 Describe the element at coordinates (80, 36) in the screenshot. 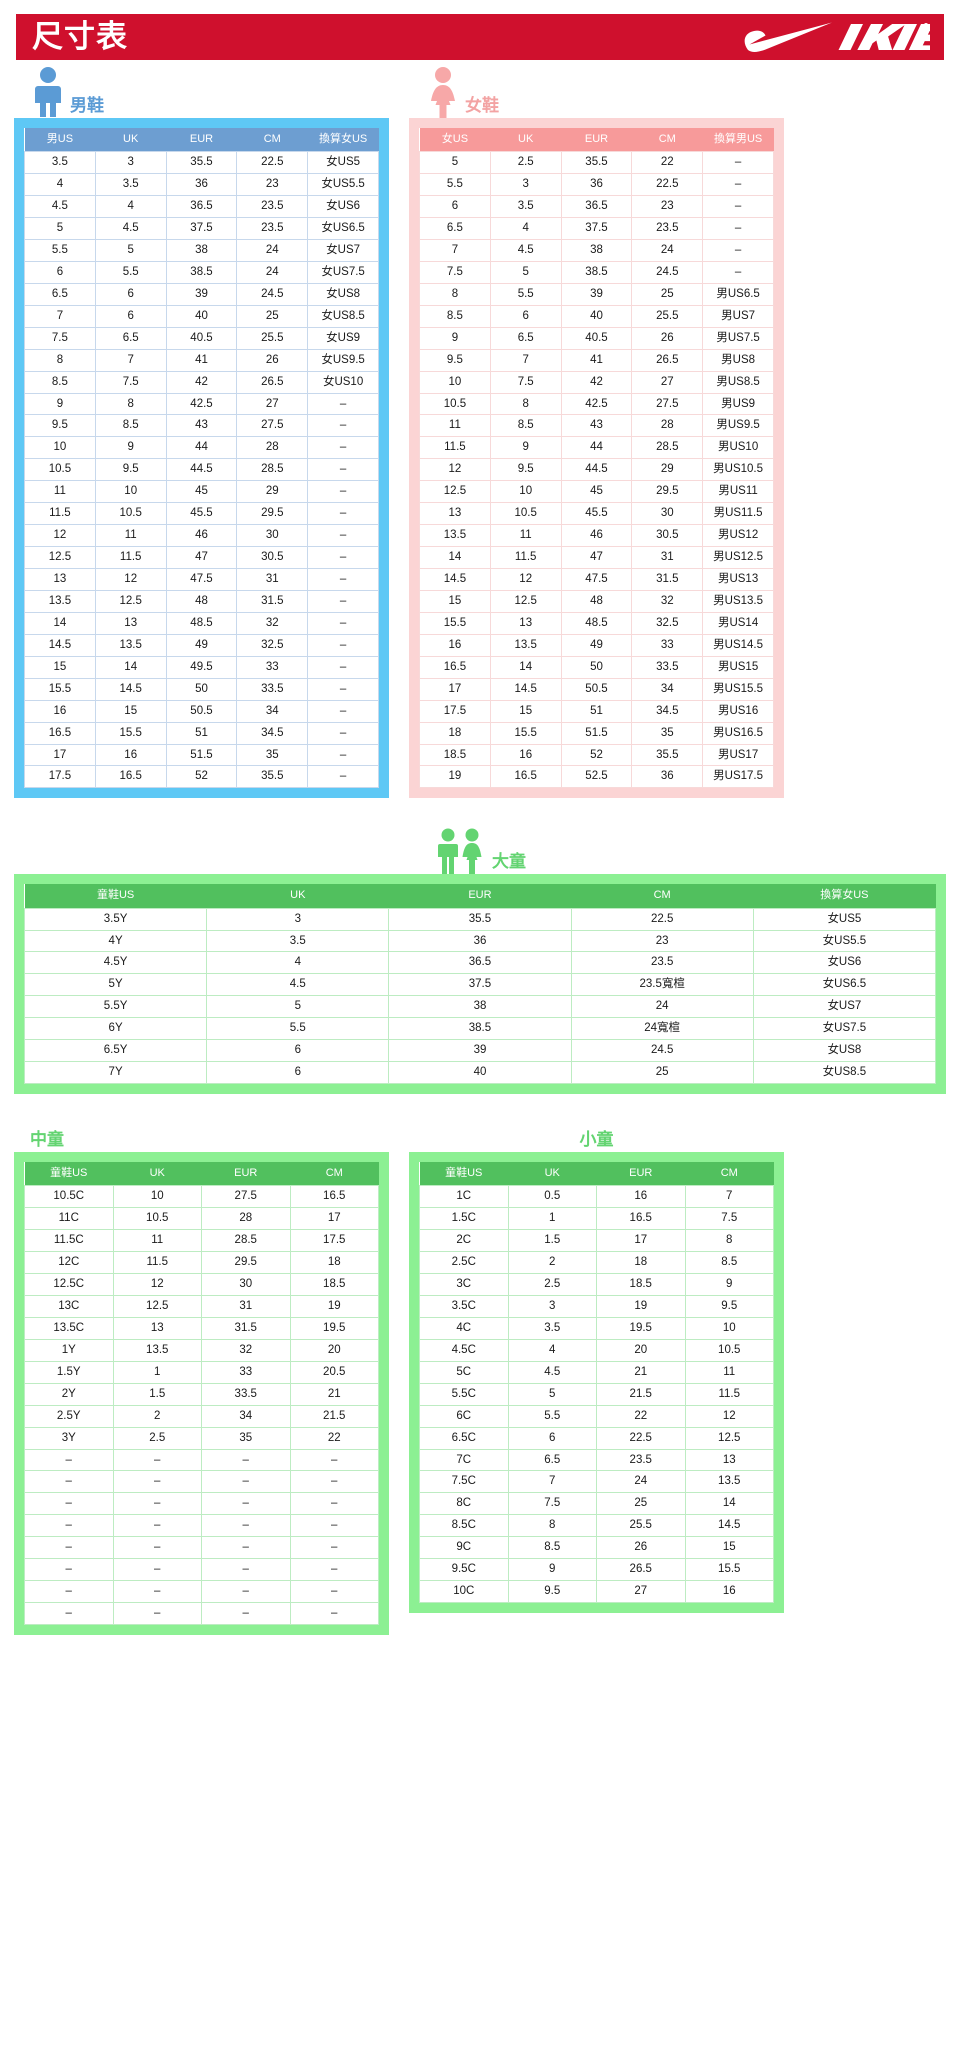

I see `page-title: 尺寸表` at that location.